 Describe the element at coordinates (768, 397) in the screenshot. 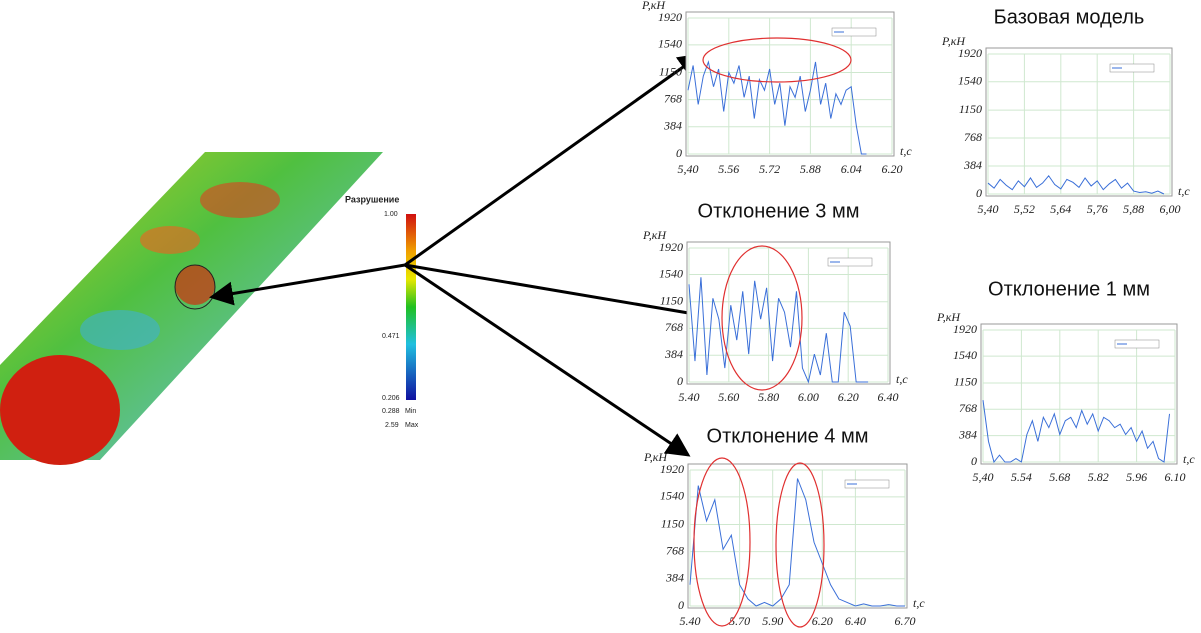

I see `x-tick-label: 5.80` at that location.